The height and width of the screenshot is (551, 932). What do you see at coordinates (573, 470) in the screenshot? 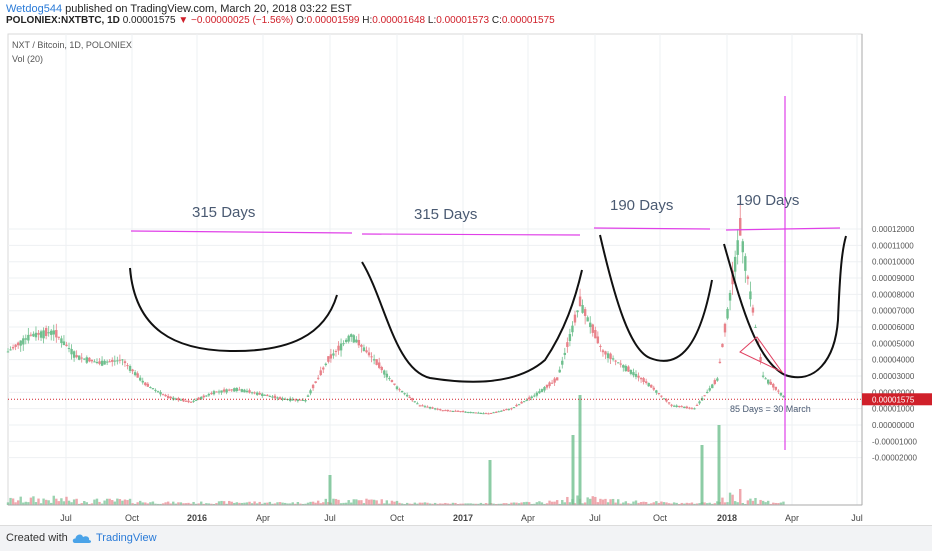
I see `volume-spike` at bounding box center [573, 470].